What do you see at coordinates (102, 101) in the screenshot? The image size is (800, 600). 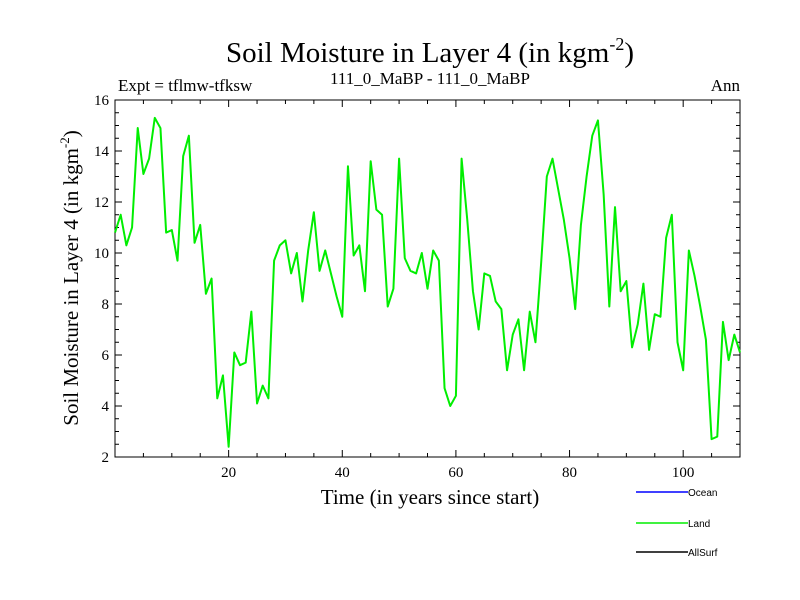 I see `y-tick-label: 16` at bounding box center [102, 101].